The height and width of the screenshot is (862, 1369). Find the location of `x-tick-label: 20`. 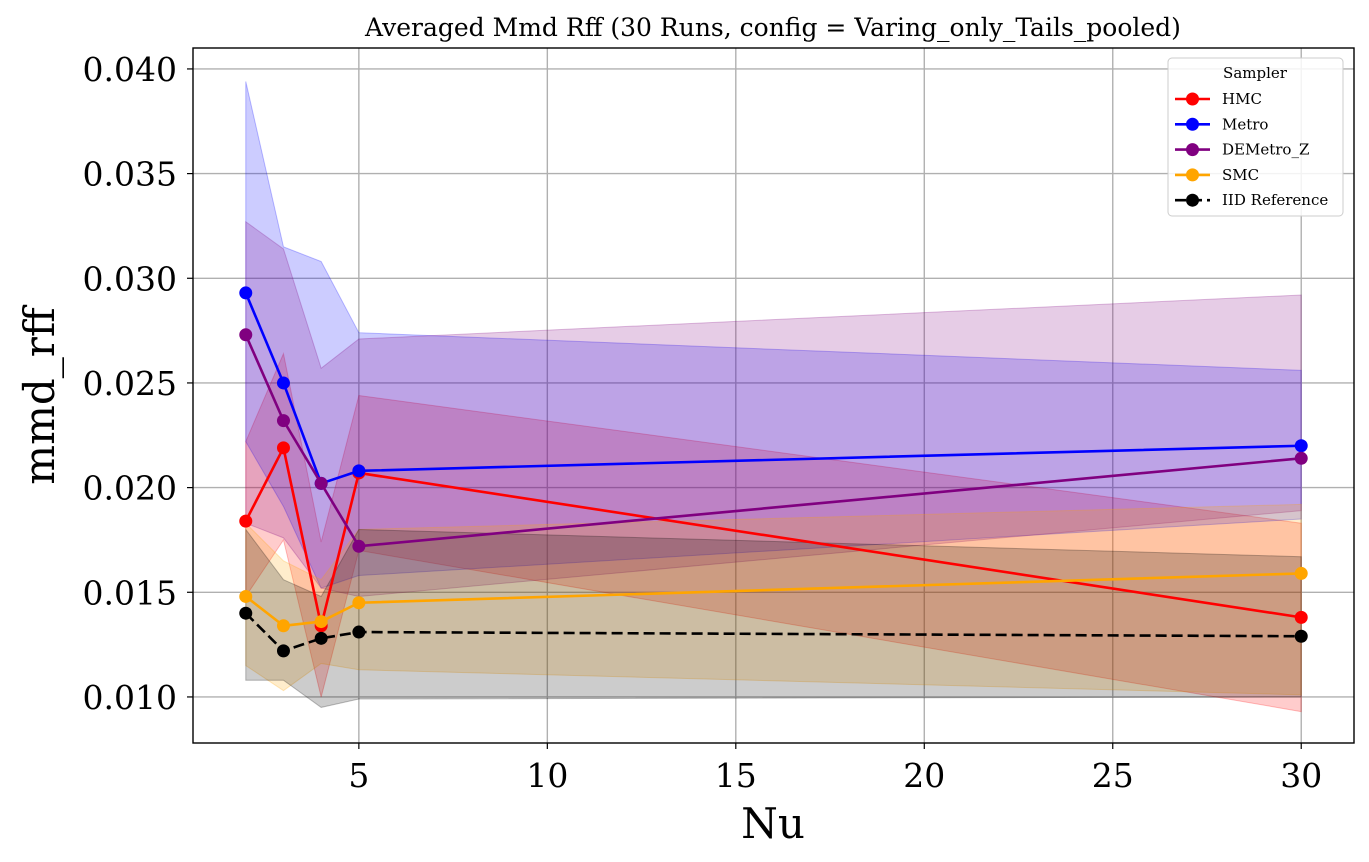

x-tick-label: 20 is located at coordinates (924, 775).